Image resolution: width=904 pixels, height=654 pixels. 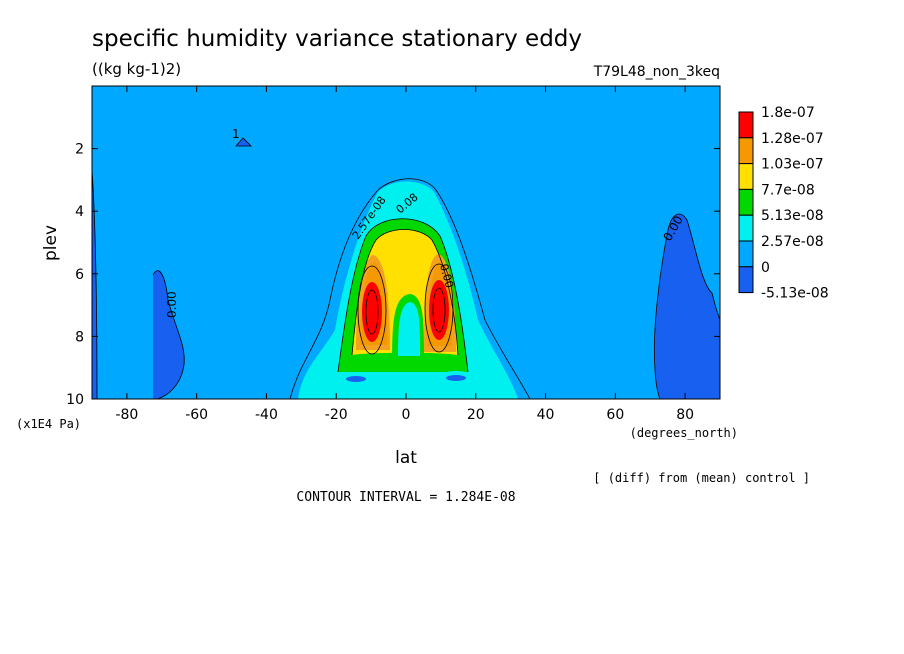 I want to click on contour-label-upper: 1, so click(x=236, y=134).